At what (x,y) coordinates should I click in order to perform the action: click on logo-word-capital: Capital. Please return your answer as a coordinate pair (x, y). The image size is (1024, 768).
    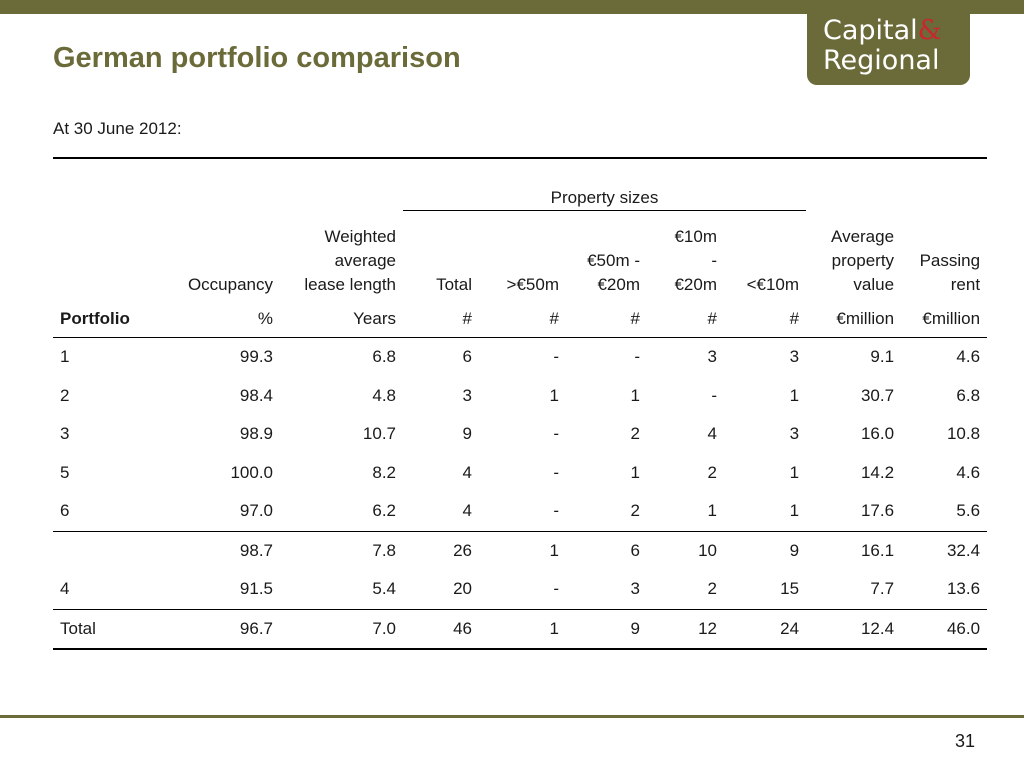
    Looking at the image, I should click on (870, 30).